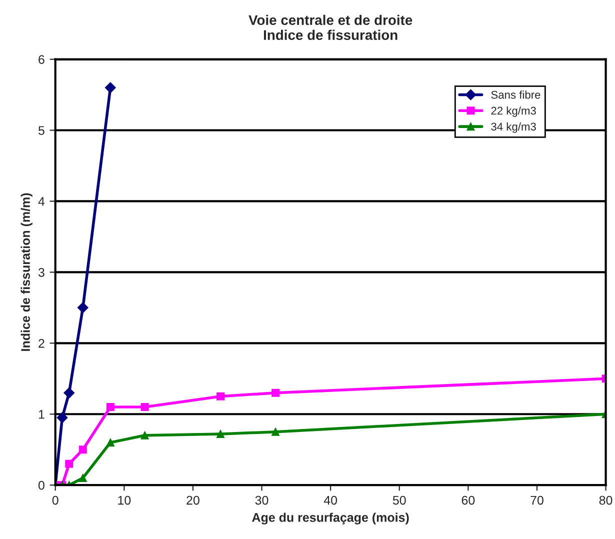 Image resolution: width=615 pixels, height=539 pixels. What do you see at coordinates (399, 500) in the screenshot?
I see `x-tick-label: 50` at bounding box center [399, 500].